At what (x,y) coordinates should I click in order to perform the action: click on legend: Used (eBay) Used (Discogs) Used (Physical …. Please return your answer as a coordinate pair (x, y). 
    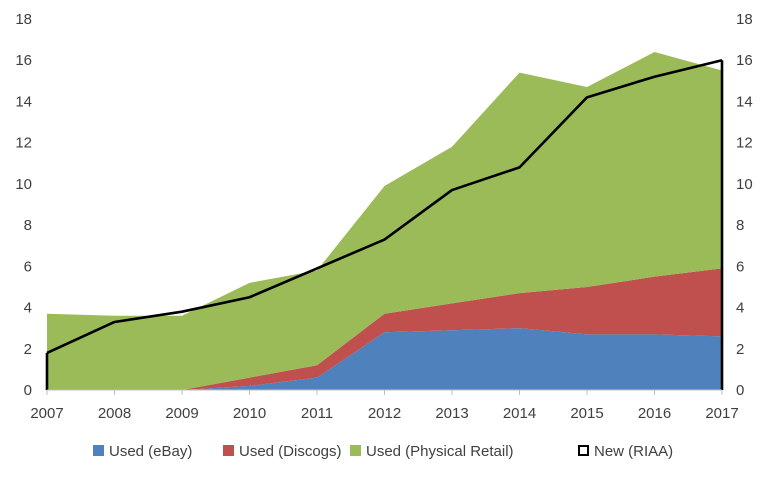
    Looking at the image, I should click on (383, 451).